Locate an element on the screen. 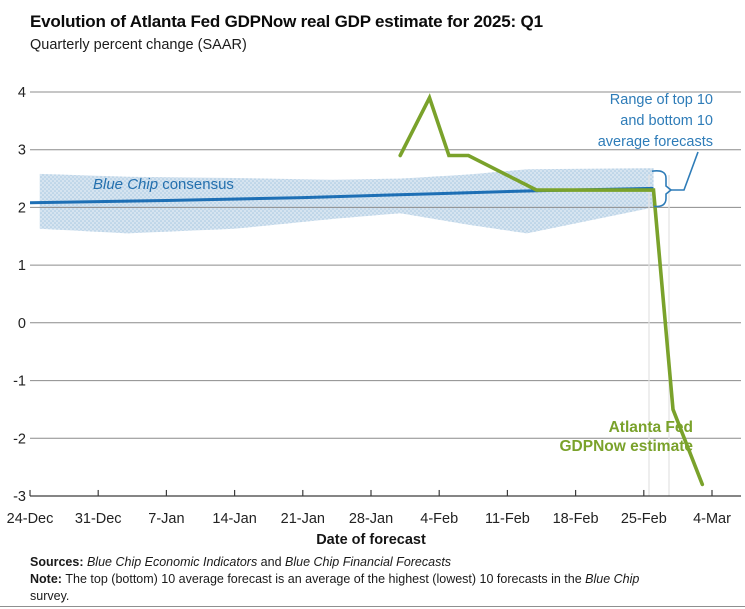 The width and height of the screenshot is (745, 609). x-tick-label-14-Jan: 14-Jan is located at coordinates (234, 519).